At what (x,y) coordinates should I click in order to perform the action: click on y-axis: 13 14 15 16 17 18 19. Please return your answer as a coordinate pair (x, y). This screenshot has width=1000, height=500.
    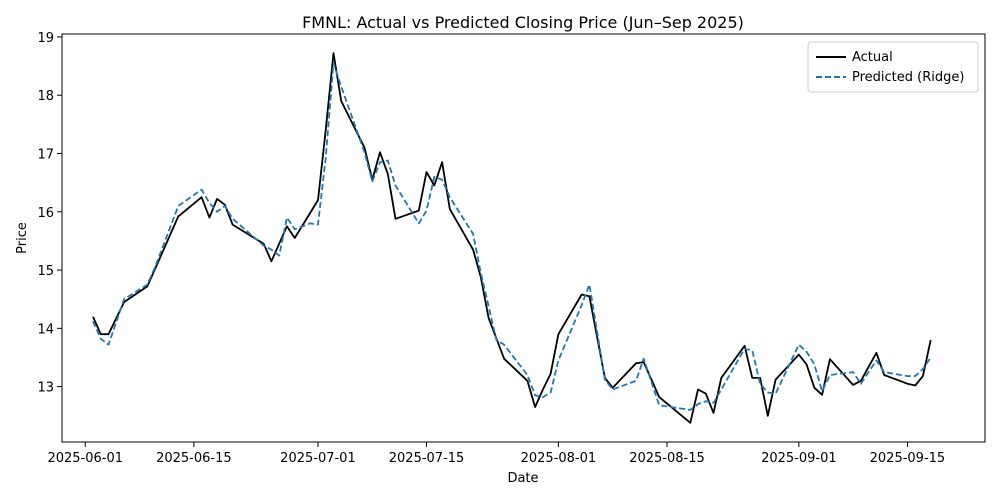
    Looking at the image, I should click on (49, 213).